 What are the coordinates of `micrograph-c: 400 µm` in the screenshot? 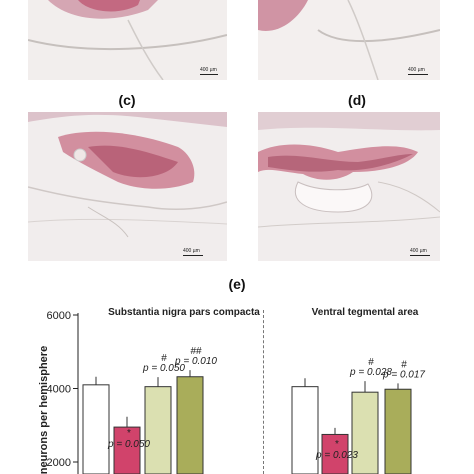 It's located at (127, 186).